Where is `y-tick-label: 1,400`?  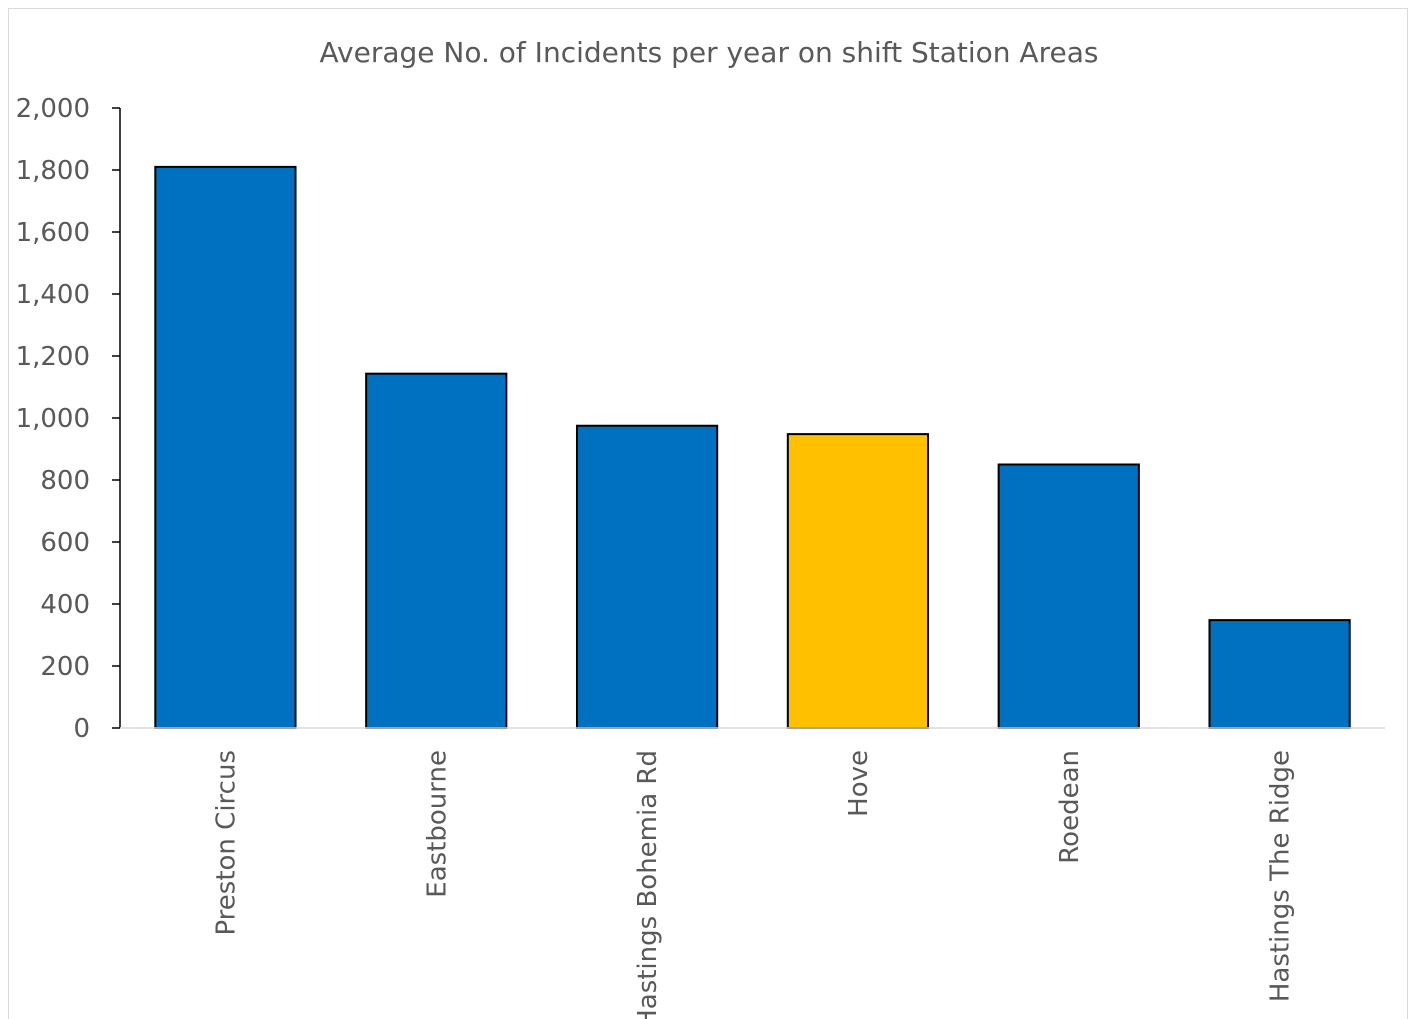
y-tick-label: 1,400 is located at coordinates (53, 295).